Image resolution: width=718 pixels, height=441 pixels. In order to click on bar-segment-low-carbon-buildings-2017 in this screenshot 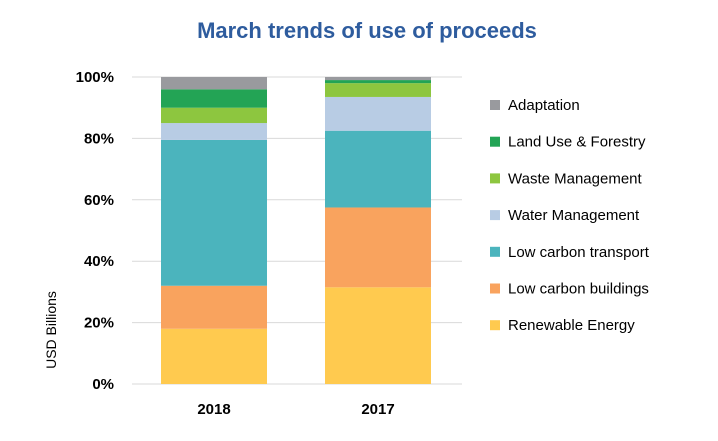, I will do `click(378, 247)`.